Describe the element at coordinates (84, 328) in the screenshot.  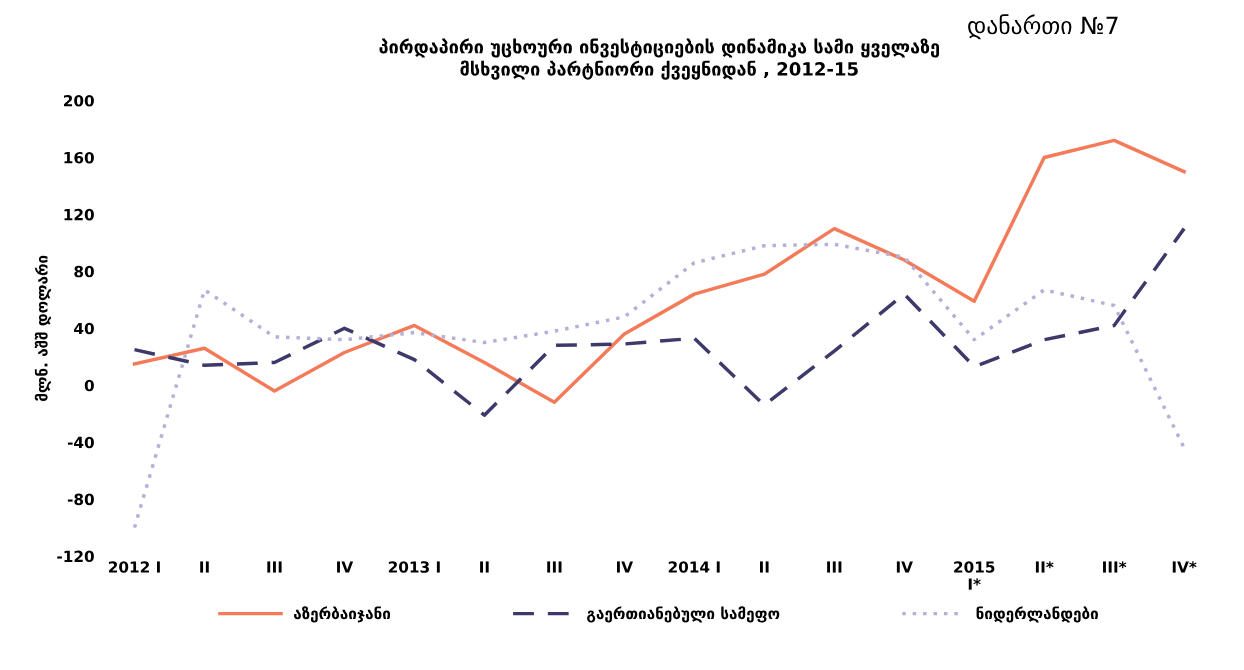
I see `y-tick-label: 40` at that location.